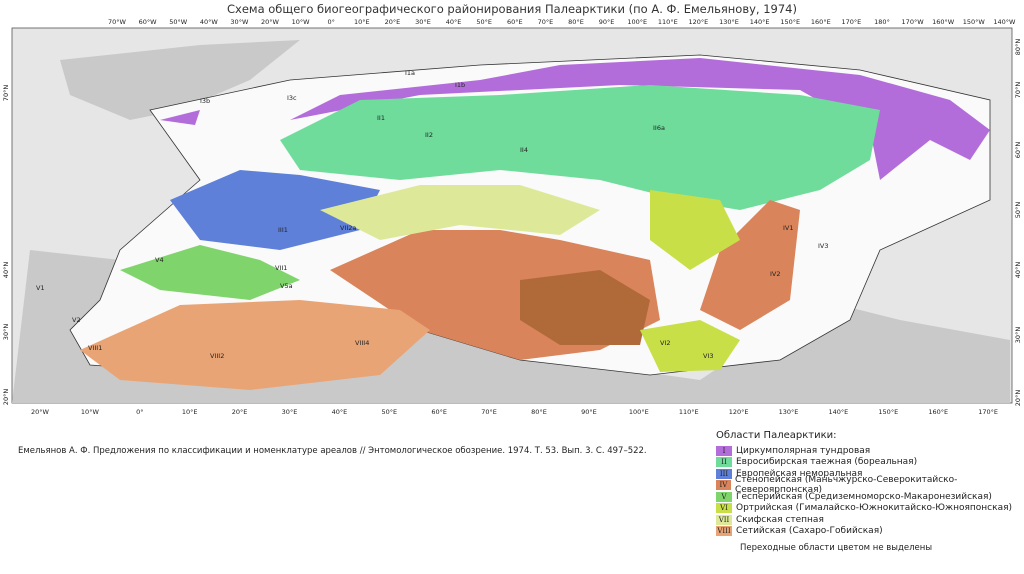 Image resolution: width=1024 pixels, height=574 pixels. What do you see at coordinates (209, 22) in the screenshot?
I see `lon-label: 40°W` at bounding box center [209, 22].